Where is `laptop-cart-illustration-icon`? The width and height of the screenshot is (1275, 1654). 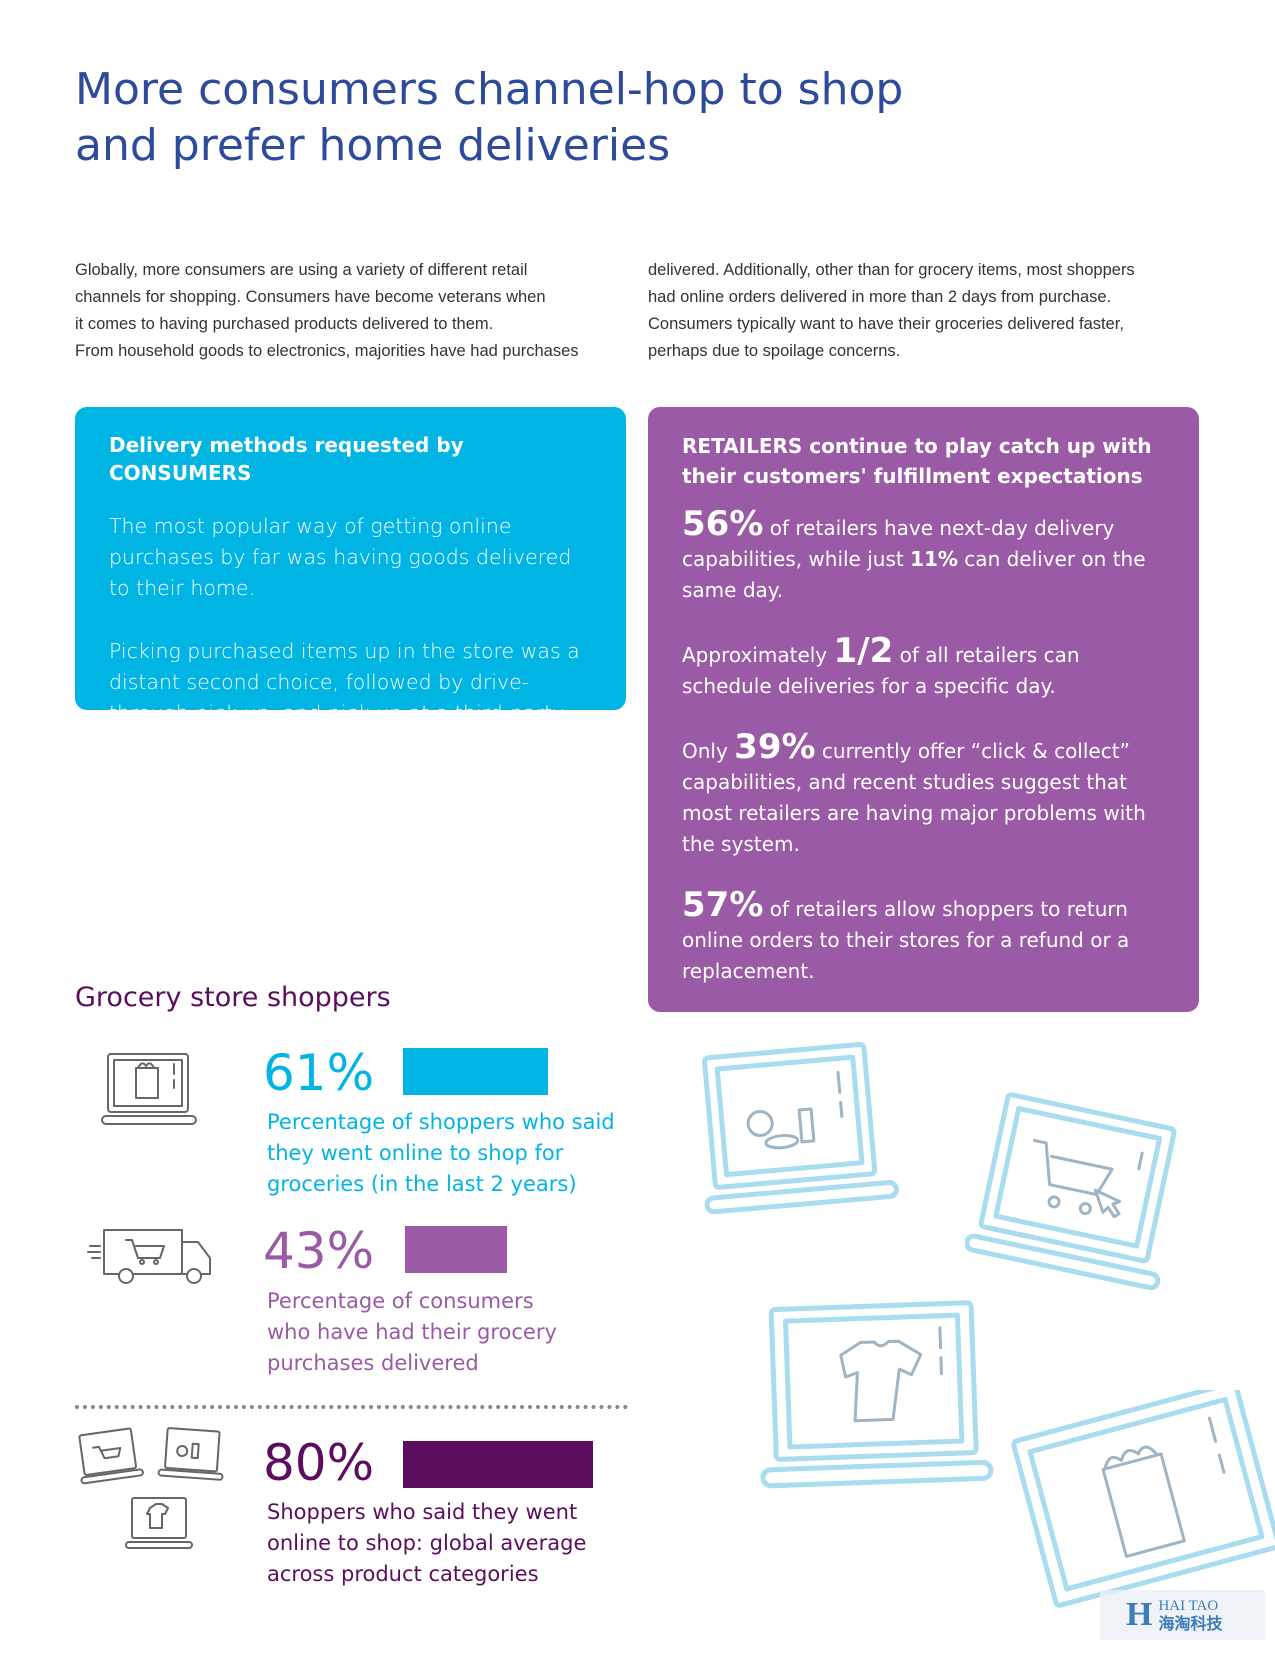 laptop-cart-illustration-icon is located at coordinates (1079, 1197).